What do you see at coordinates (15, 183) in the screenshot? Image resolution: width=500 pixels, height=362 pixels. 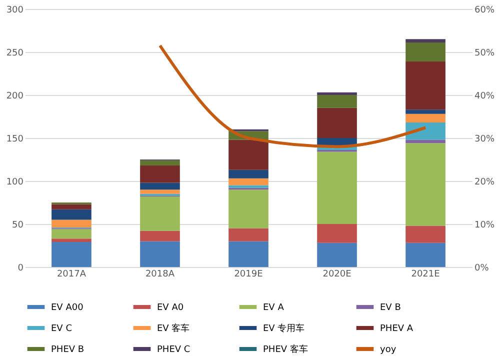 I see `y-tick-label: 100` at bounding box center [15, 183].